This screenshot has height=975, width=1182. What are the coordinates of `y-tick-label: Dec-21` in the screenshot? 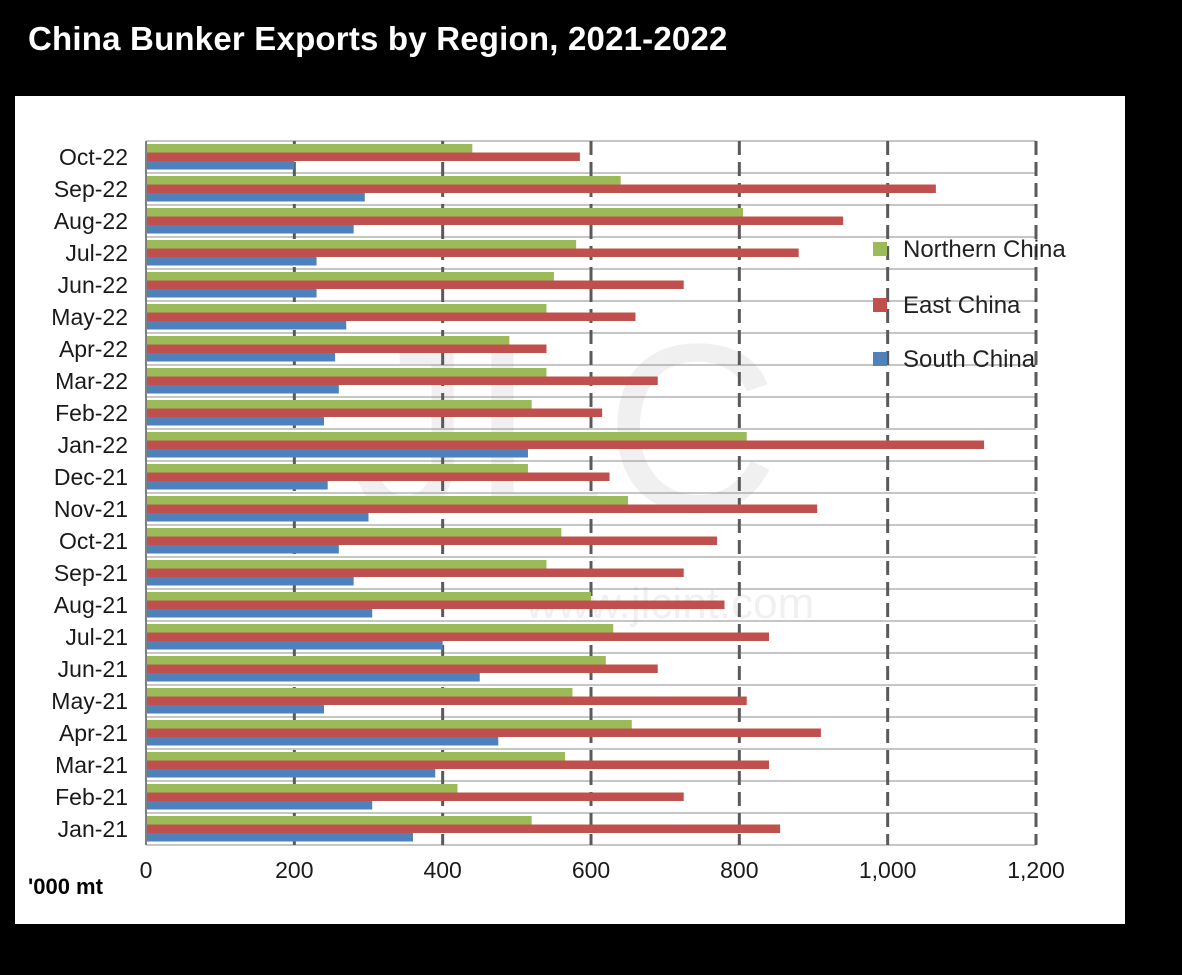 It's located at (91, 477).